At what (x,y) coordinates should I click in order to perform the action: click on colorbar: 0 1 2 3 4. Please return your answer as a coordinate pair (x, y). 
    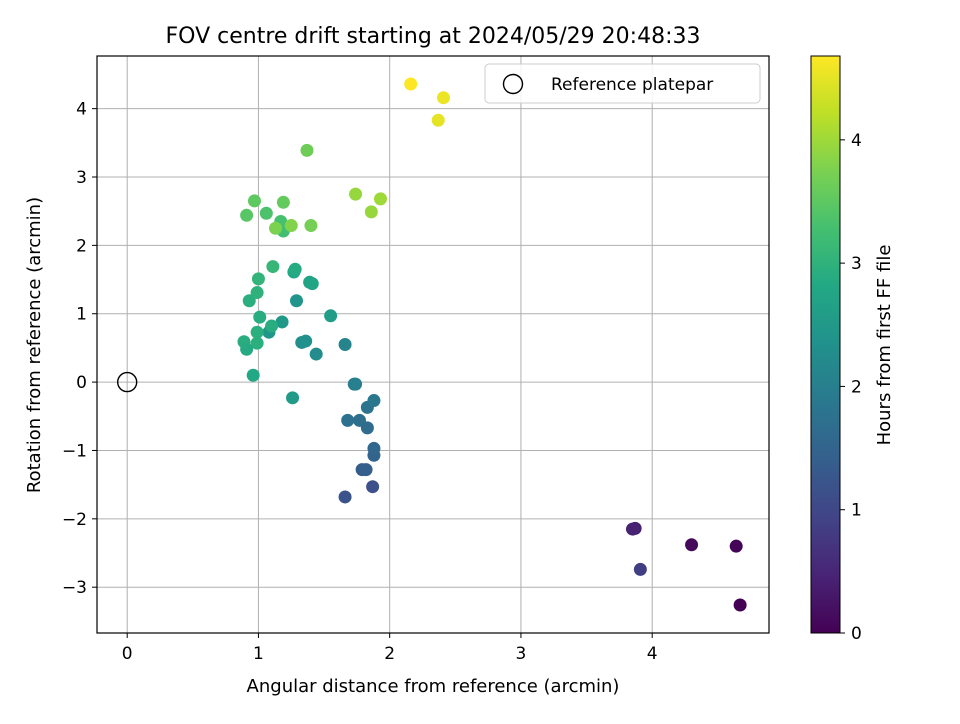
    Looking at the image, I should click on (836, 349).